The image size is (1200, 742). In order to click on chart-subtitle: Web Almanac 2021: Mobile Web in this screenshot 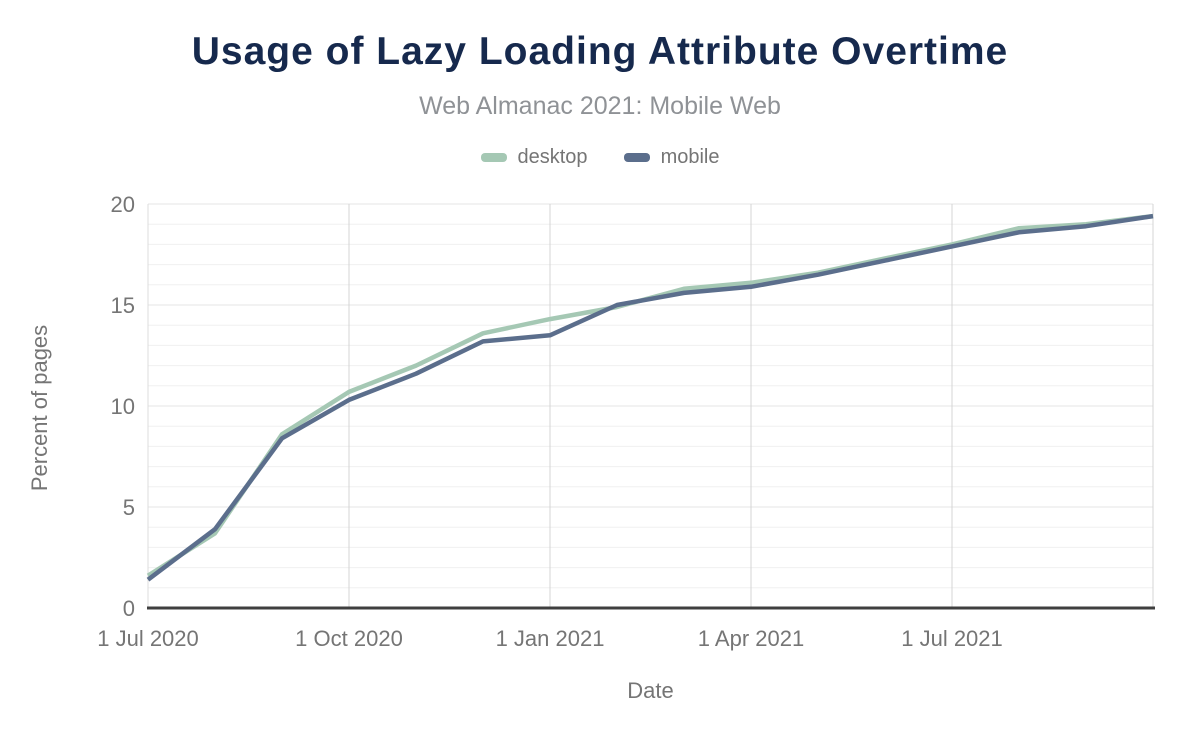, I will do `click(600, 106)`.